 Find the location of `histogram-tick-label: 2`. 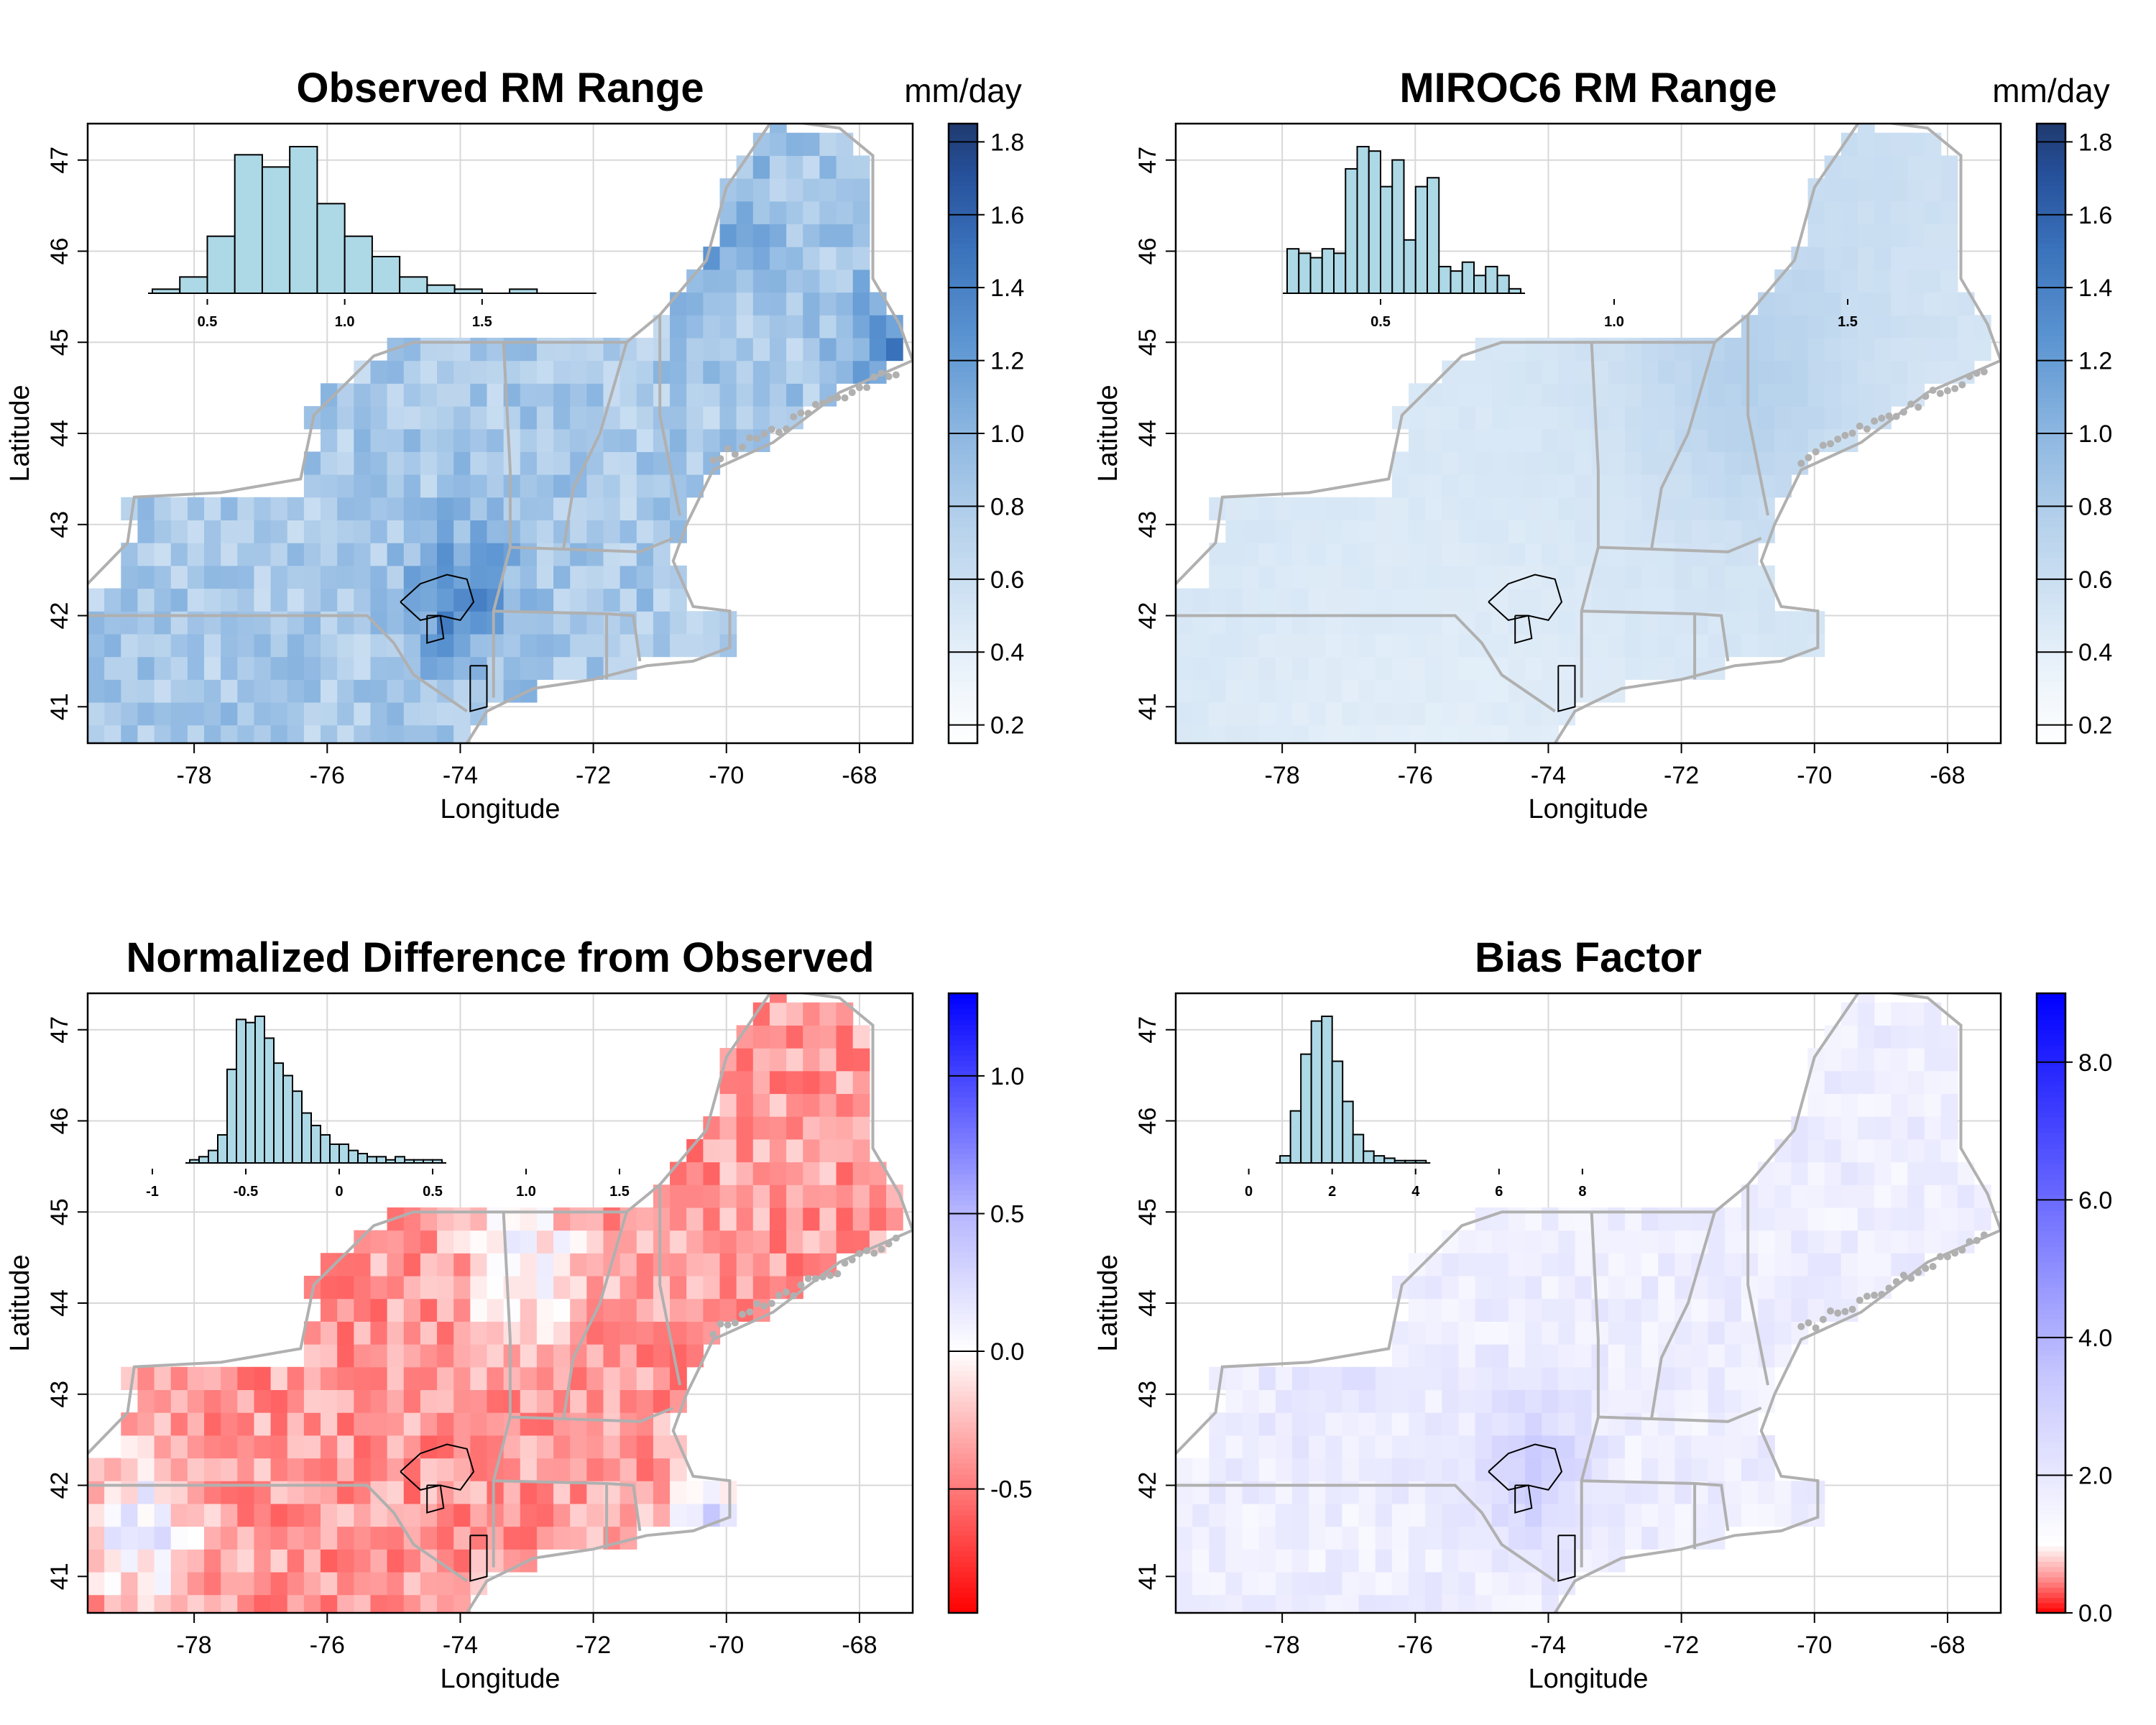

histogram-tick-label: 2 is located at coordinates (1332, 1192).